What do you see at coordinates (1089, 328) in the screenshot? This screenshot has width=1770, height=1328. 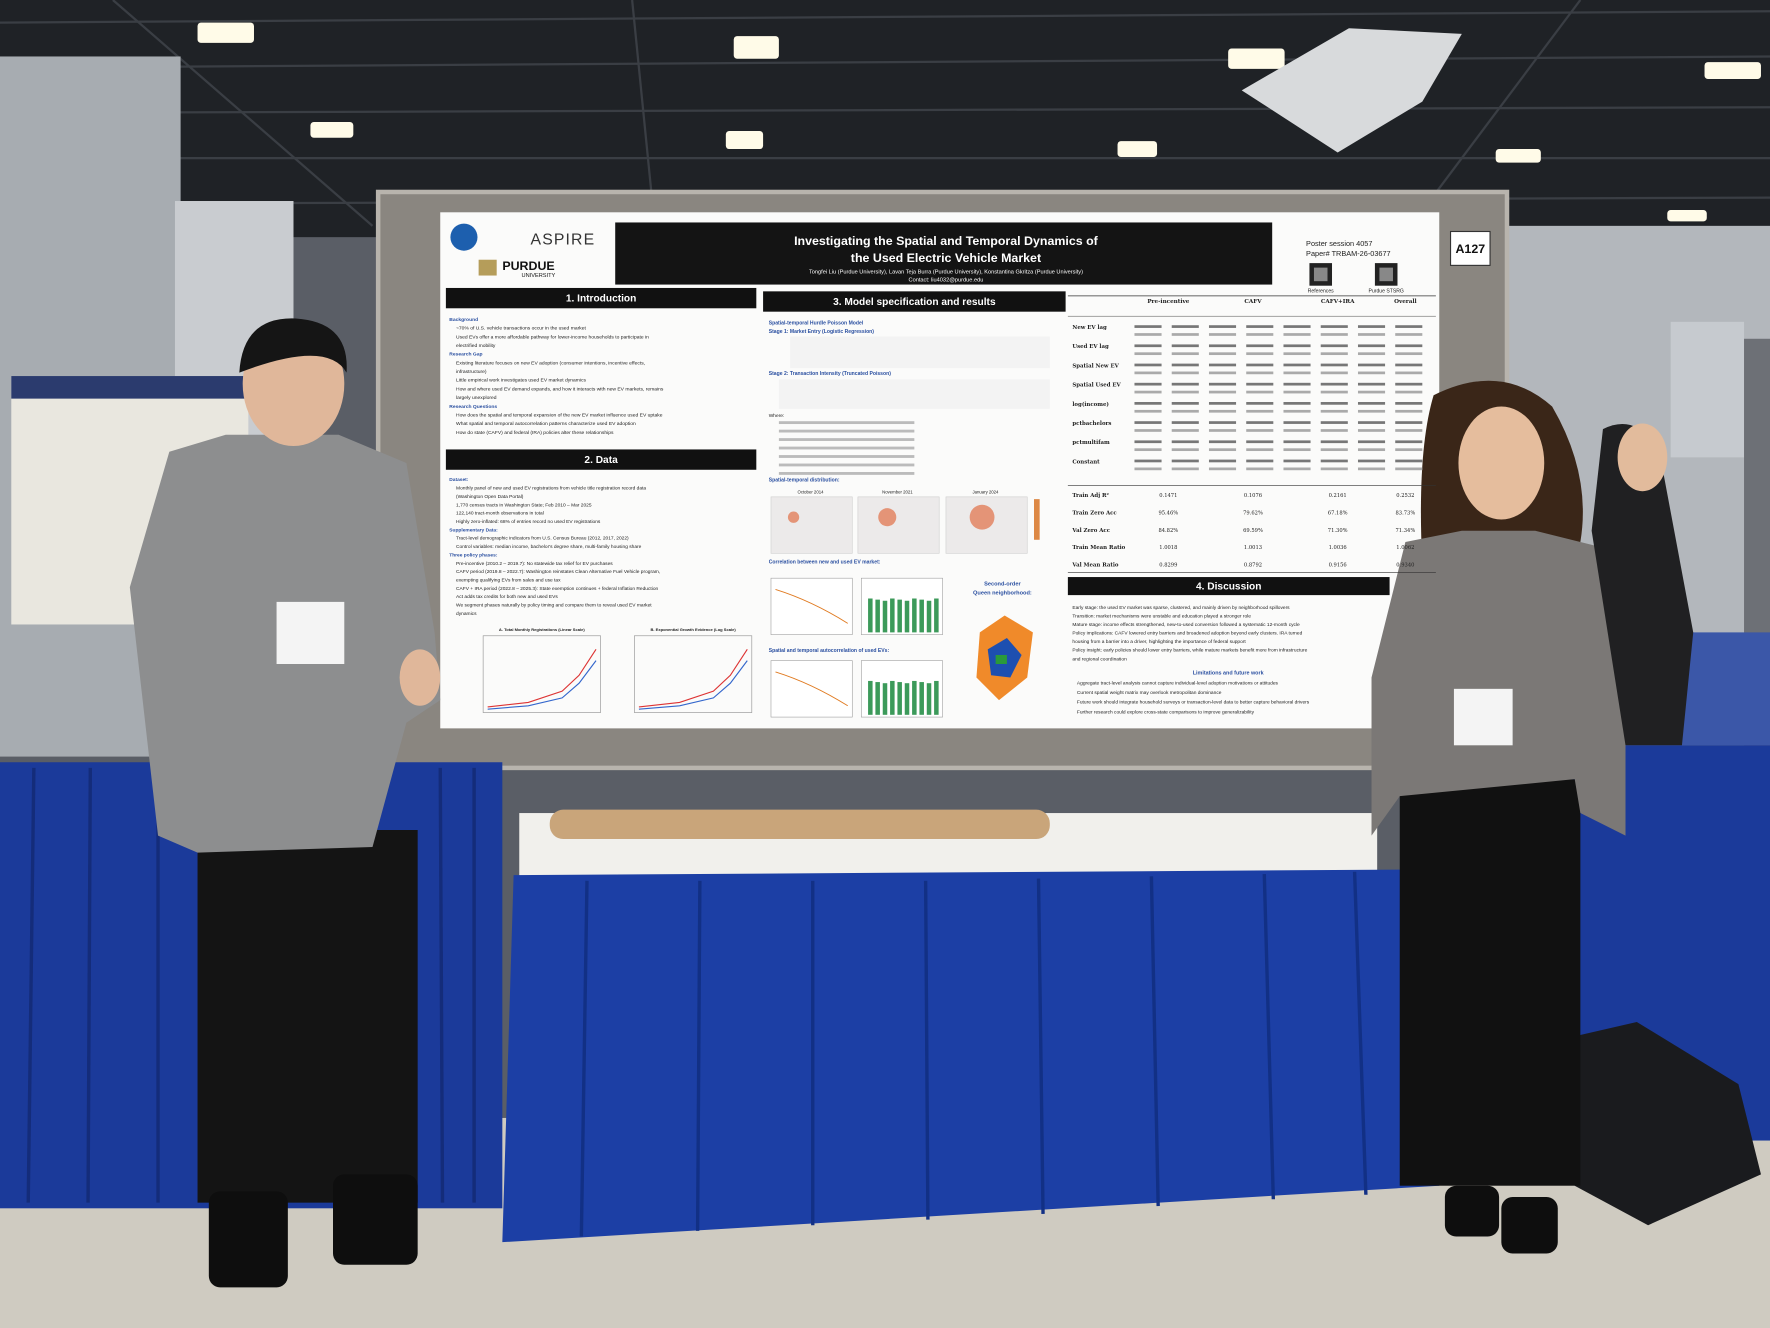 I see `table-row-label: New EV lag` at bounding box center [1089, 328].